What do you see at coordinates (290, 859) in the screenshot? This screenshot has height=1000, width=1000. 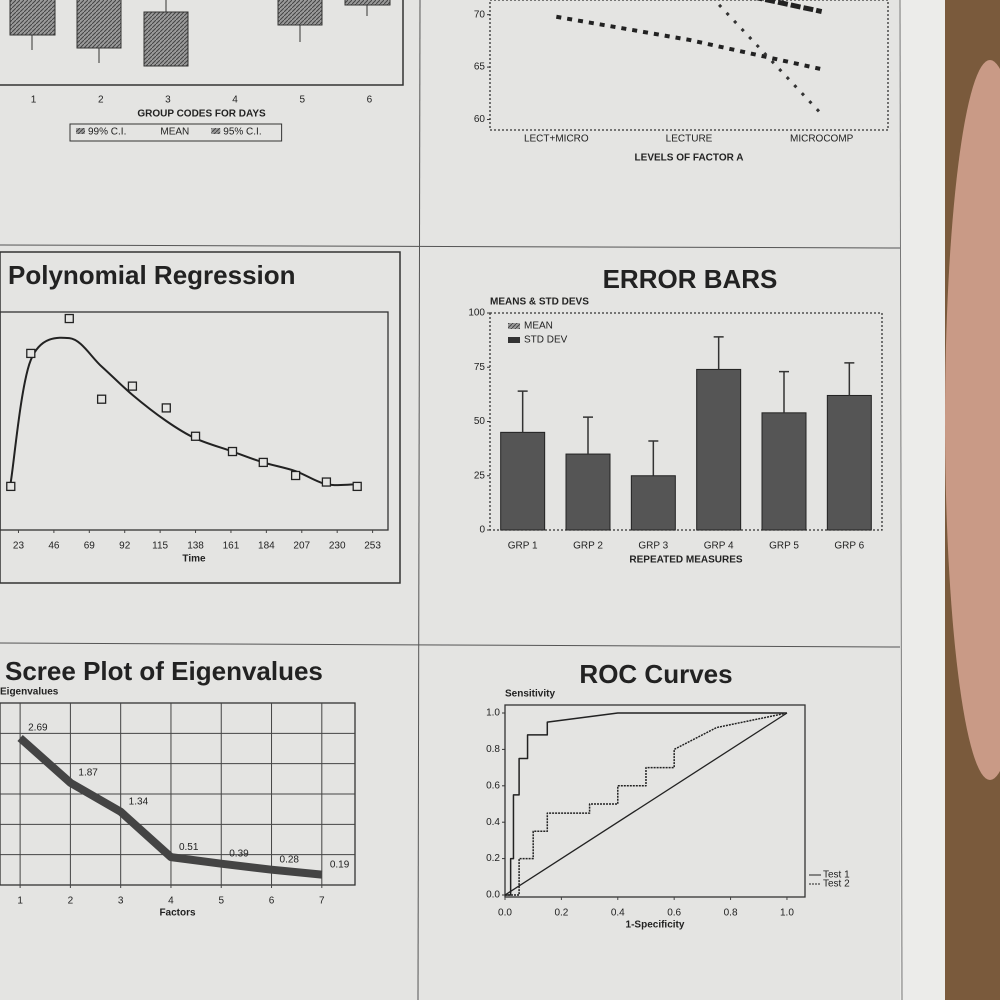 I see `value-label: 0.28` at bounding box center [290, 859].